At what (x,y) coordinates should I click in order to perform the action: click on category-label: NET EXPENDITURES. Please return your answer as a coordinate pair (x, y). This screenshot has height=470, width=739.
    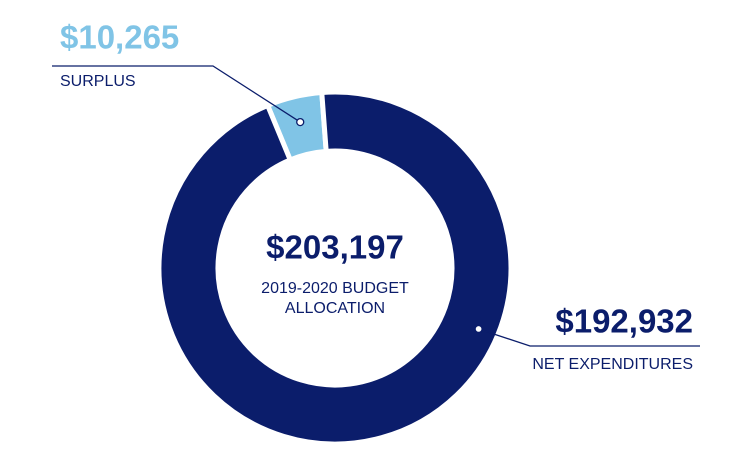
    Looking at the image, I should click on (612, 364).